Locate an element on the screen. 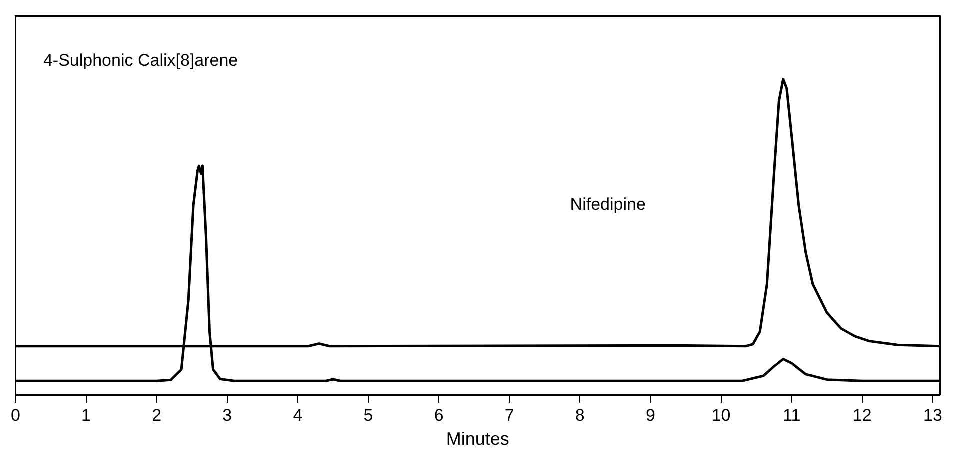  x-tick-label: 11 is located at coordinates (792, 415).